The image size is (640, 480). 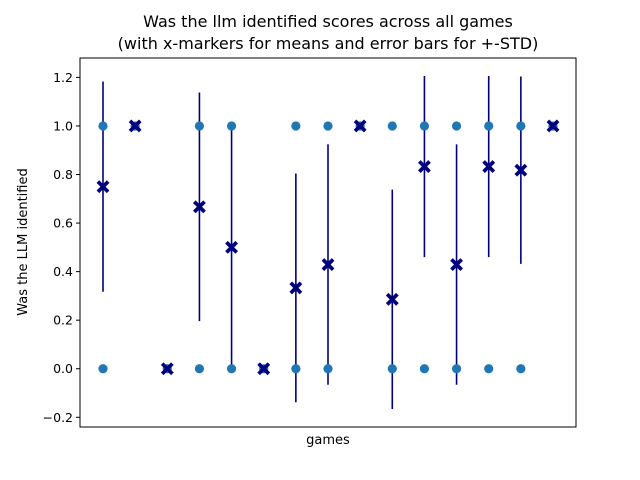 I want to click on y-tick-label: 0.8, so click(x=63, y=174).